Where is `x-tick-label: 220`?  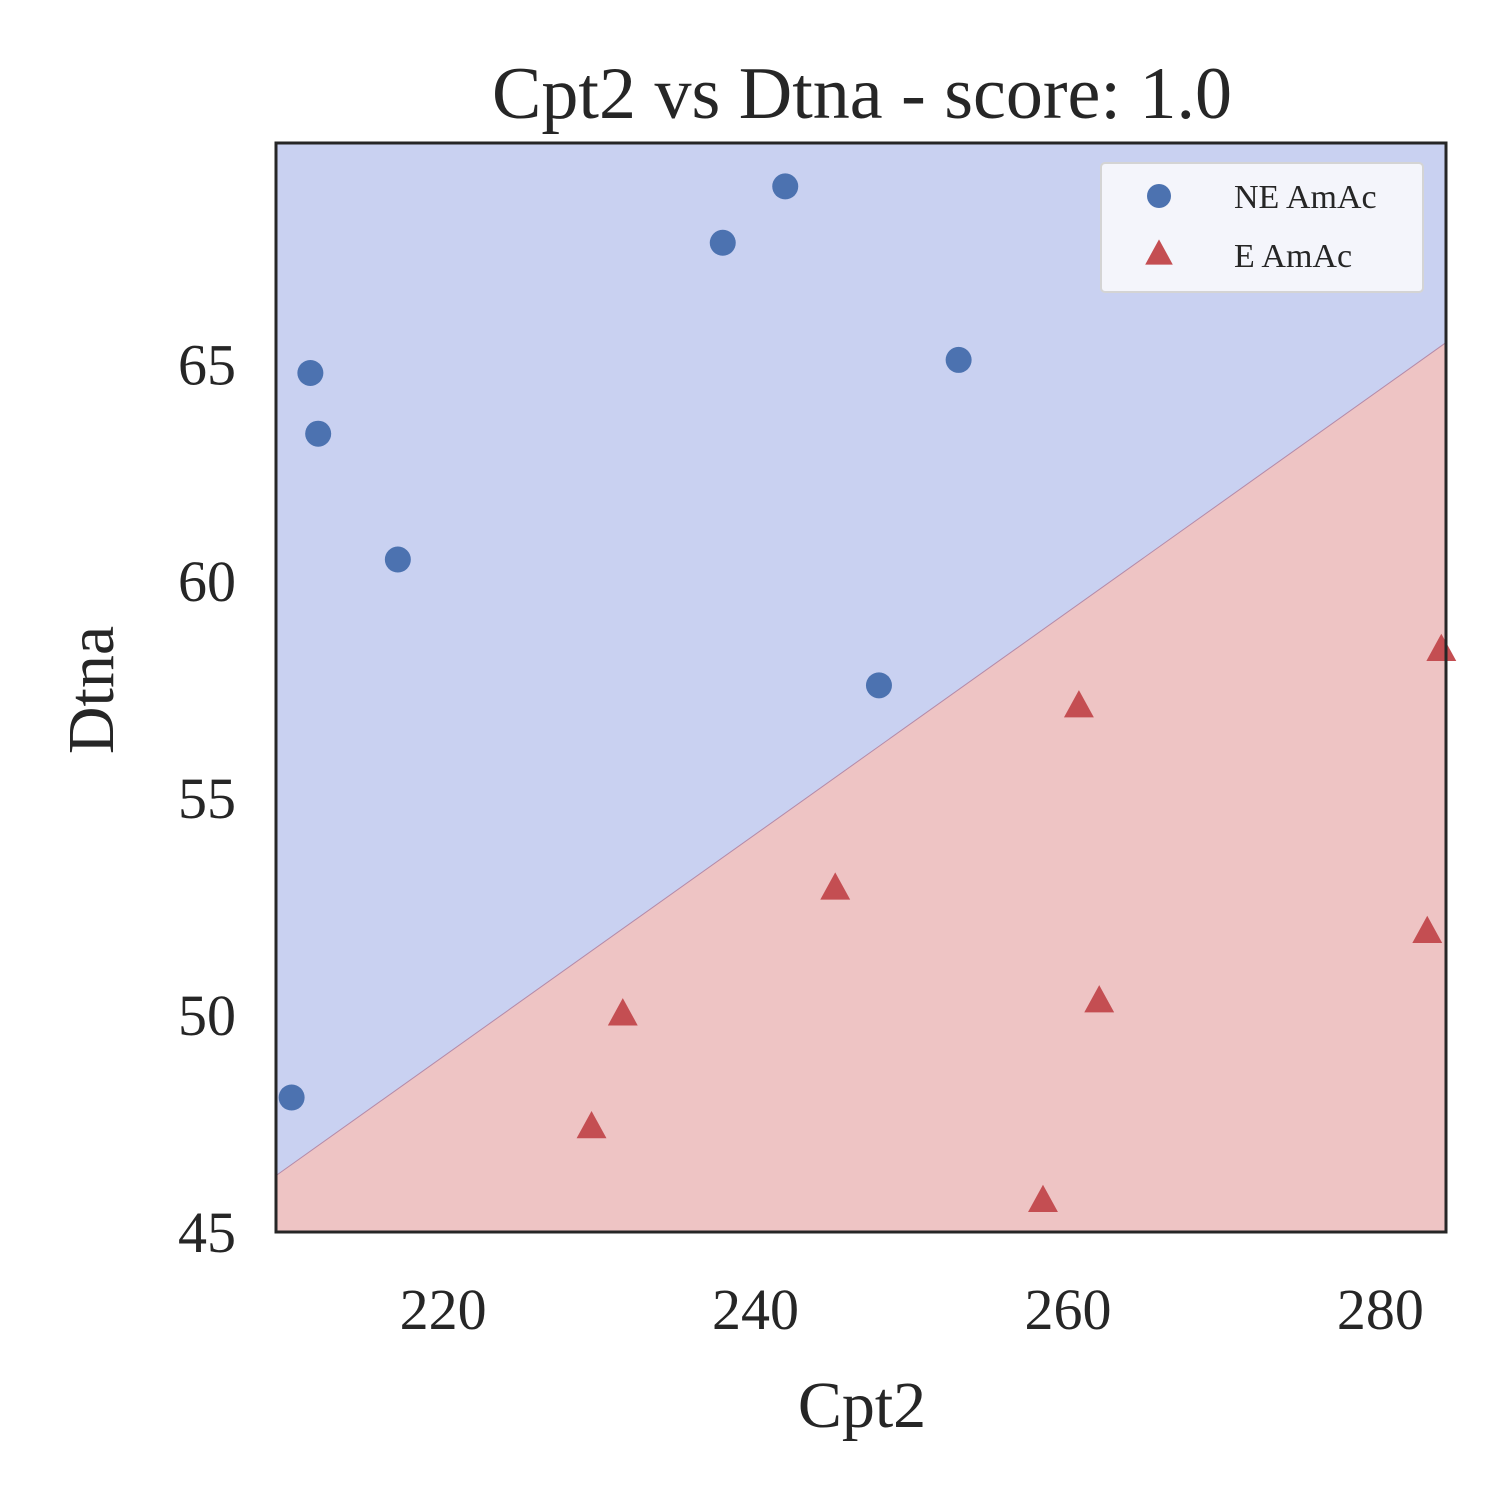
x-tick-label: 220 is located at coordinates (443, 1309).